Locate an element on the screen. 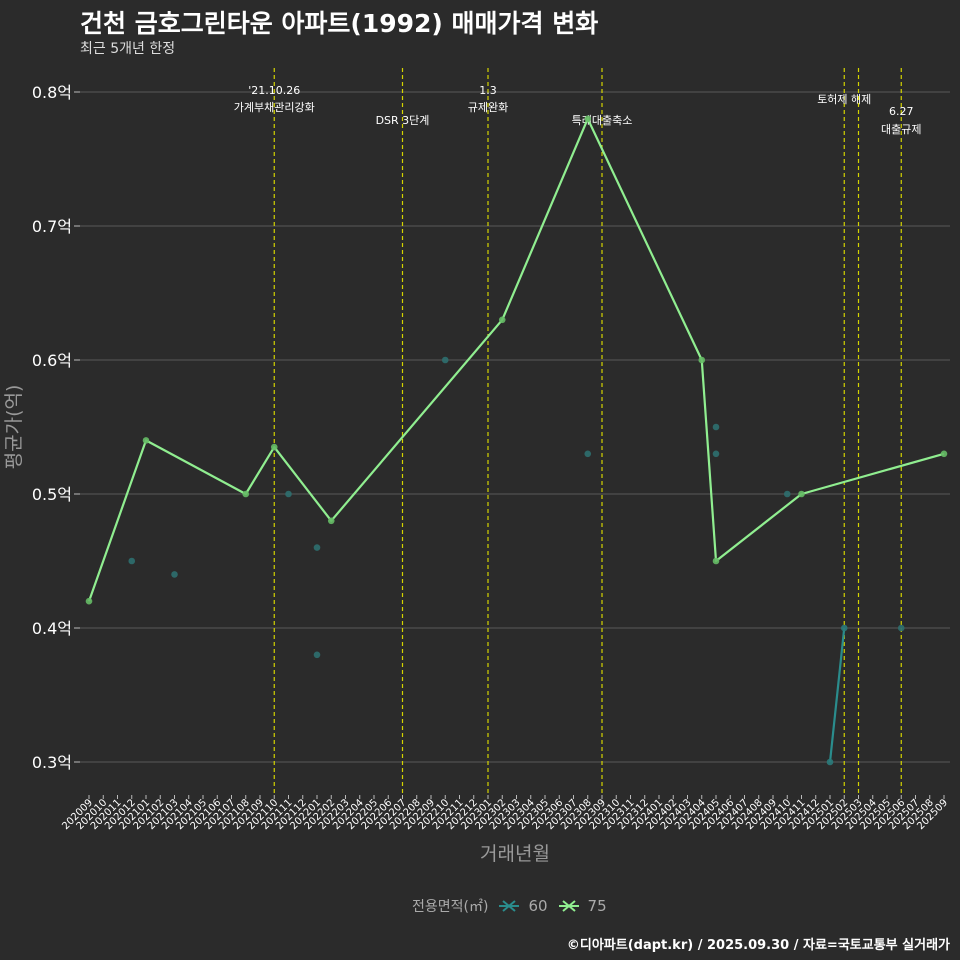 This screenshot has height=960, width=960. series-60-line is located at coordinates (837, 695).